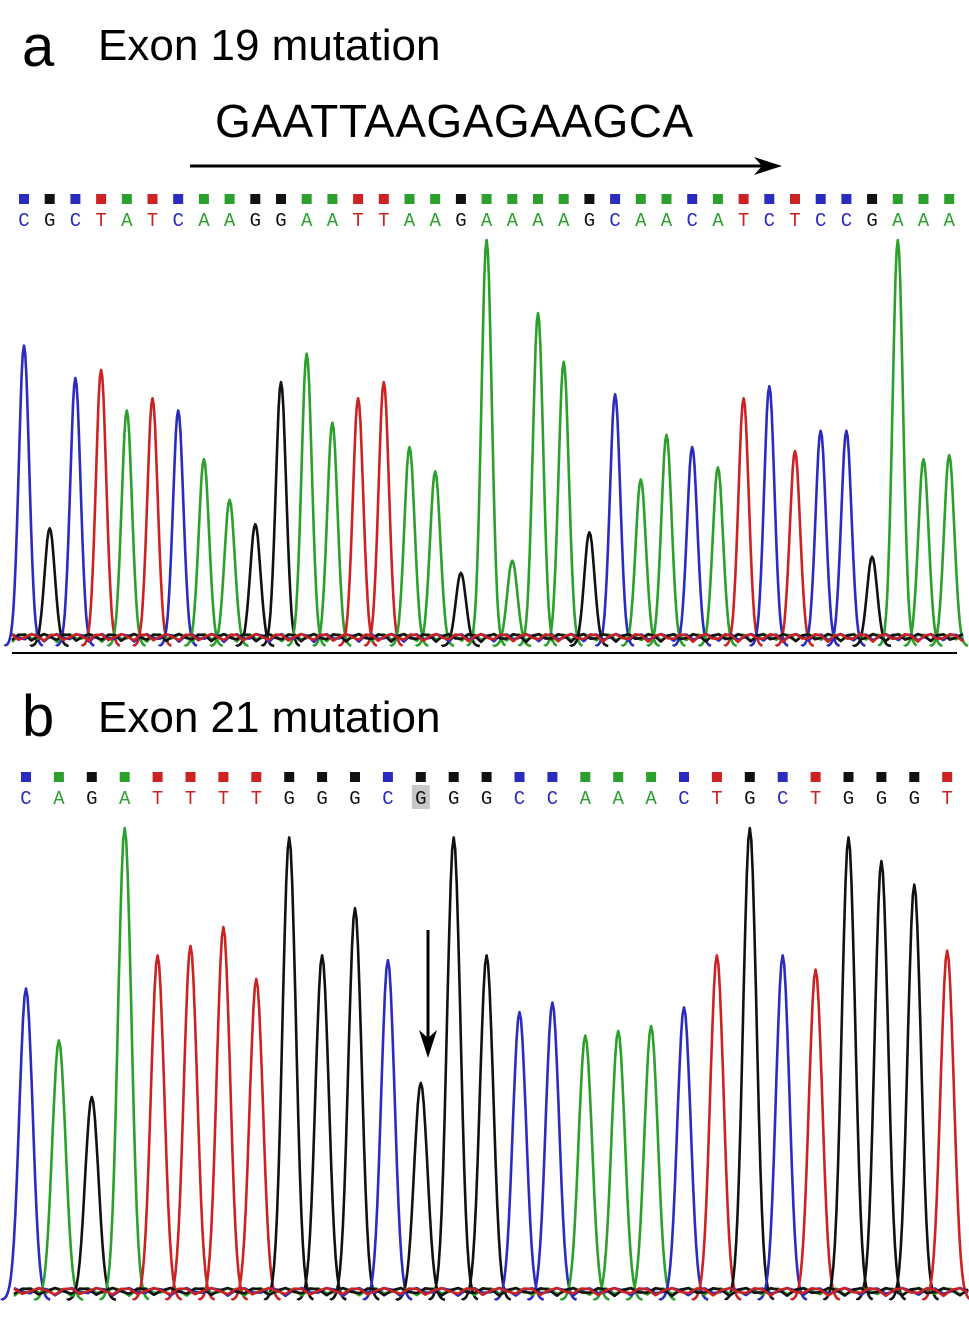 Image resolution: width=969 pixels, height=1318 pixels. What do you see at coordinates (486, 166) in the screenshot?
I see `insertion-arrow` at bounding box center [486, 166].